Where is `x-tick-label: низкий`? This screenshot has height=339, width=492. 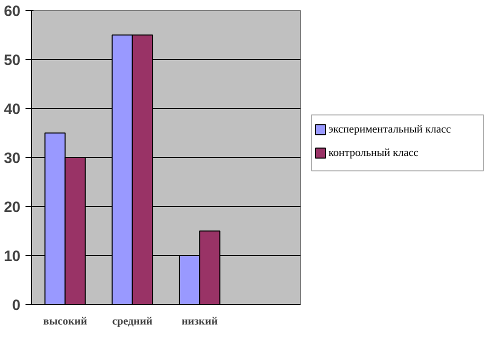
x-tick-label: низкий is located at coordinates (200, 322).